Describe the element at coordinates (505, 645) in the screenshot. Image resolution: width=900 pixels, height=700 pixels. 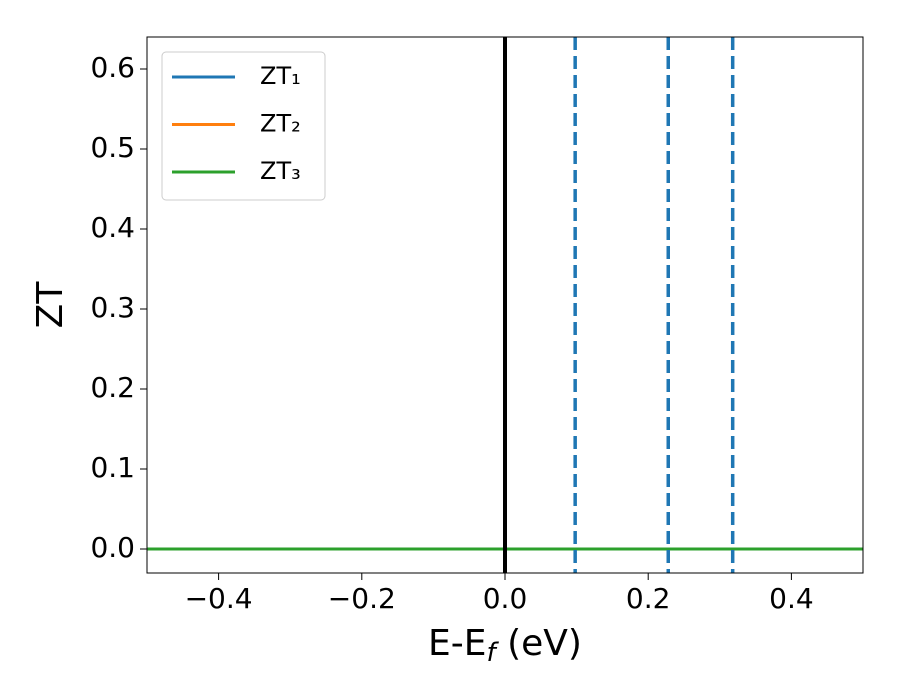
I see `x-axis-label: E-Ef (eV)` at that location.